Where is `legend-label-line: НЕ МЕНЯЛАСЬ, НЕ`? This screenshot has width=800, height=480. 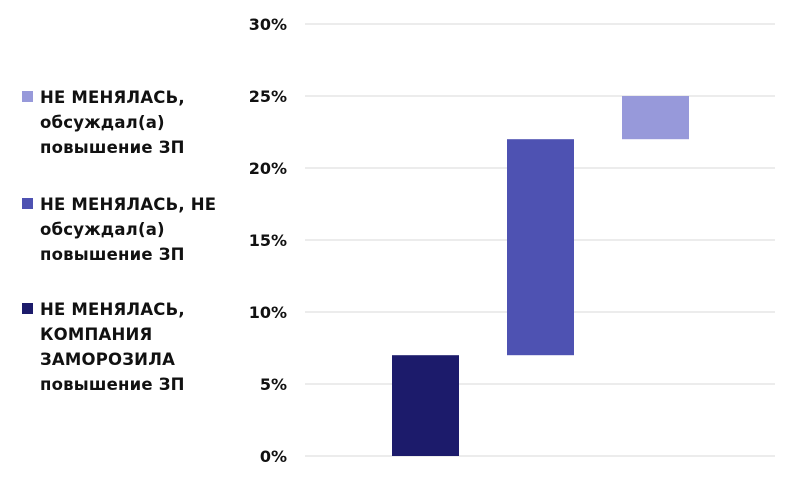 legend-label-line: НЕ МЕНЯЛАСЬ, НЕ is located at coordinates (128, 204).